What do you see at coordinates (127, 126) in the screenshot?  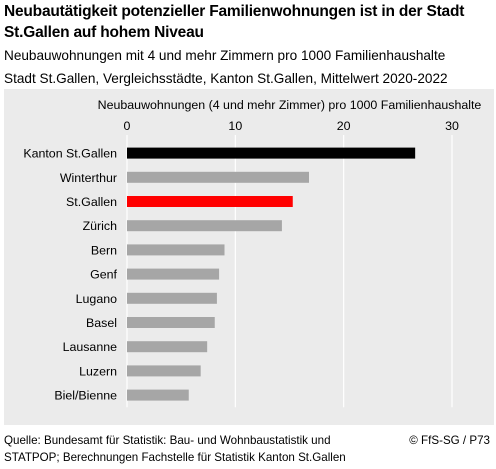 I see `x-tick-label-0: 0` at bounding box center [127, 126].